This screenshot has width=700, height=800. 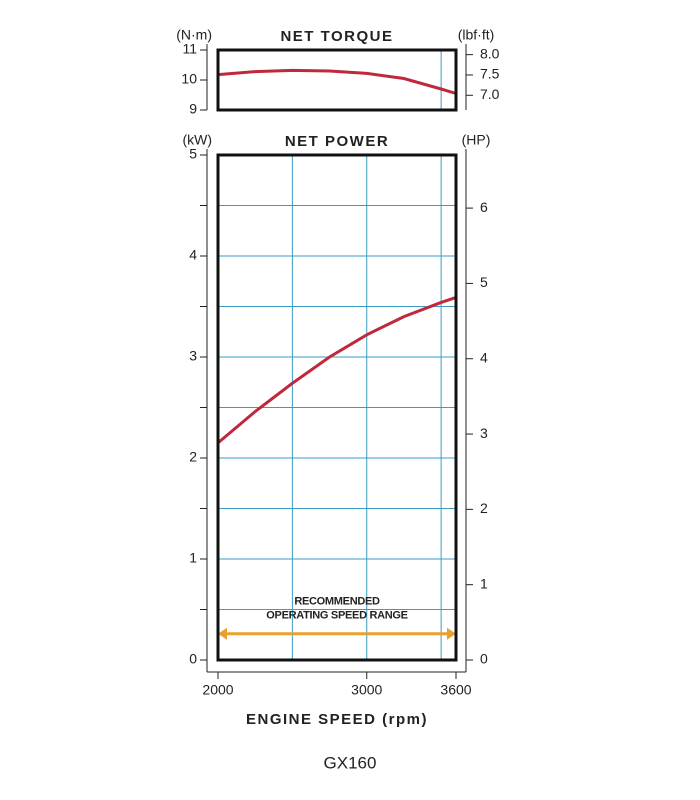 What do you see at coordinates (217, 690) in the screenshot?
I see `x-tick-label: 2000` at bounding box center [217, 690].